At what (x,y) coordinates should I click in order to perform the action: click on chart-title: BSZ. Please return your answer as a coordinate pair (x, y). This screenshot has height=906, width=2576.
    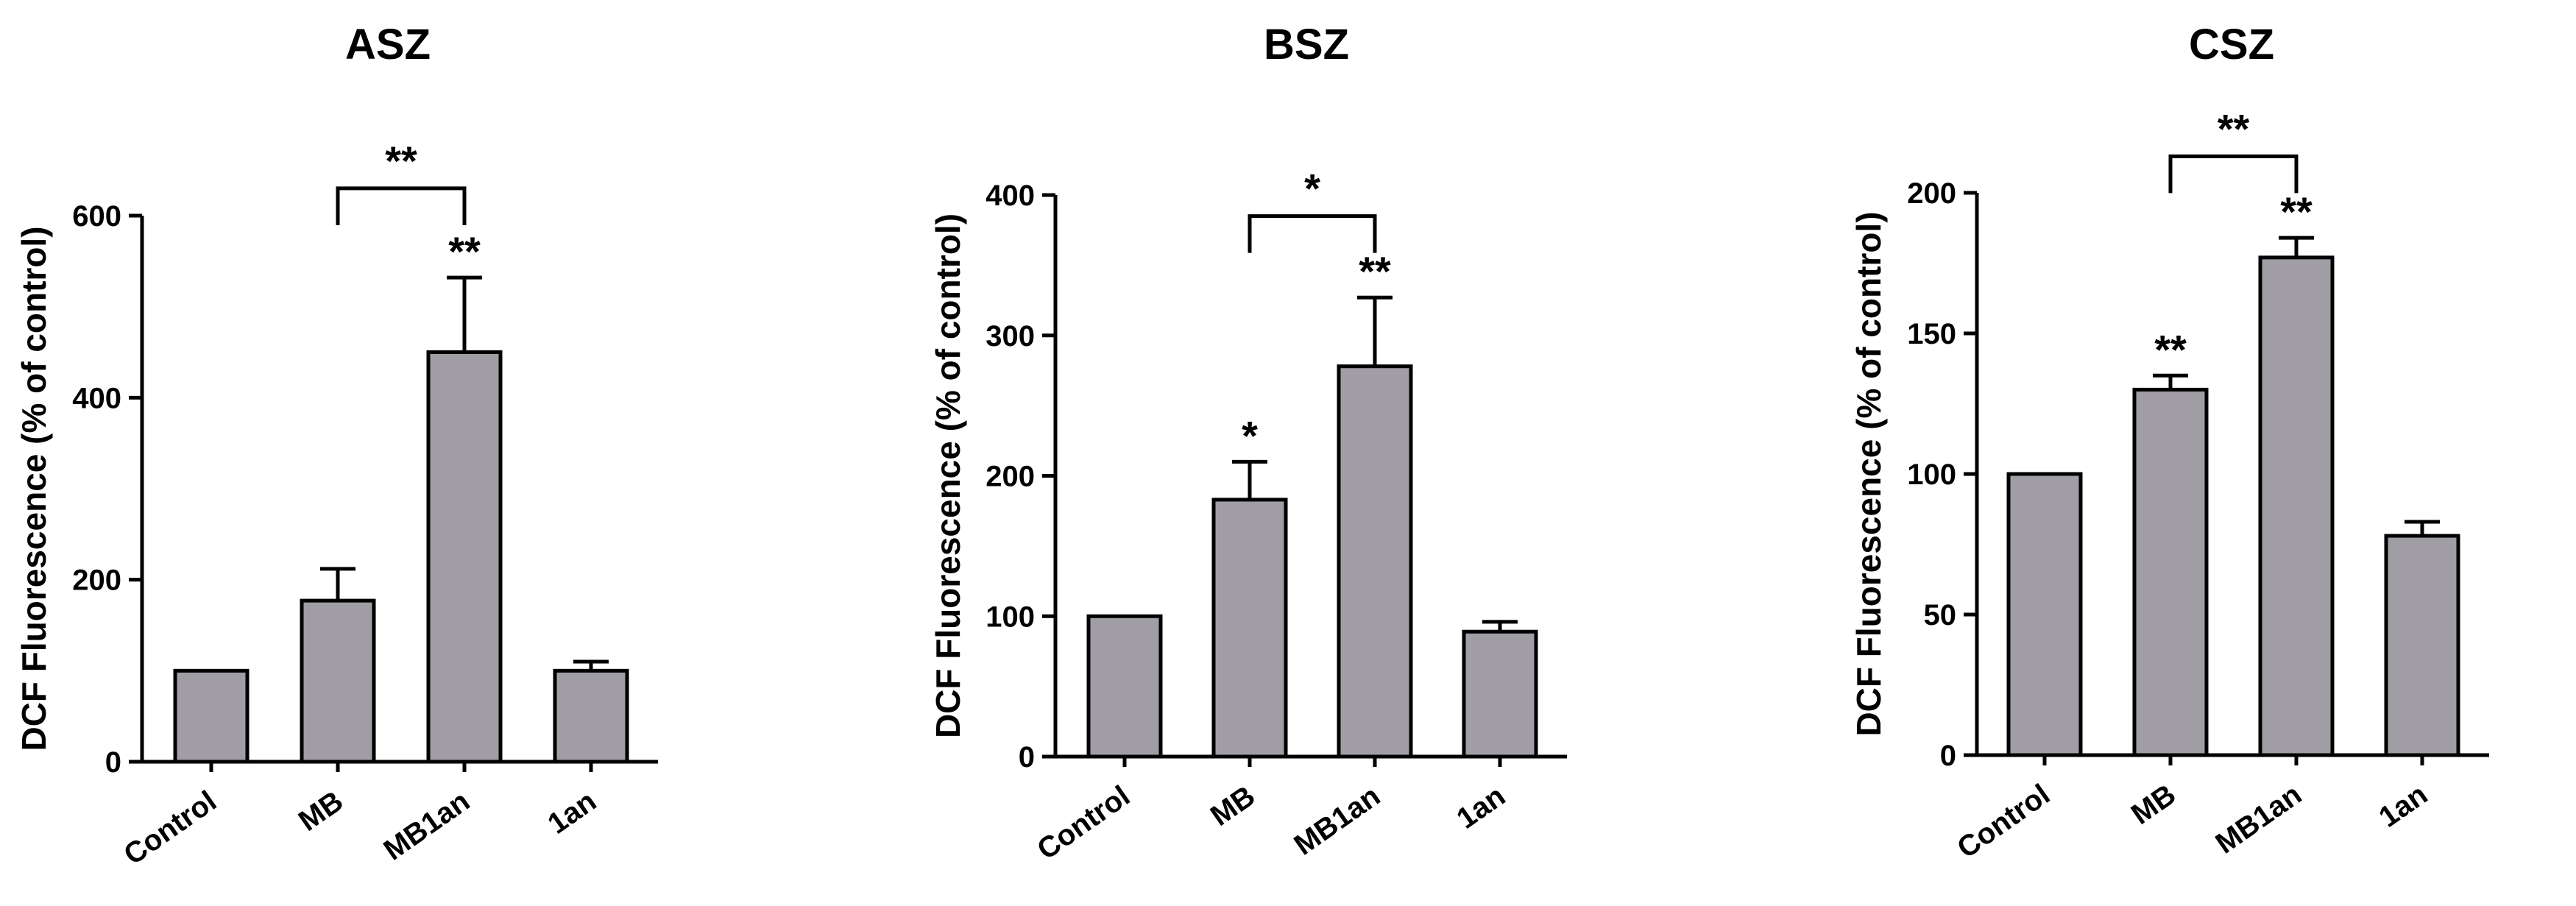
    Looking at the image, I should click on (1306, 44).